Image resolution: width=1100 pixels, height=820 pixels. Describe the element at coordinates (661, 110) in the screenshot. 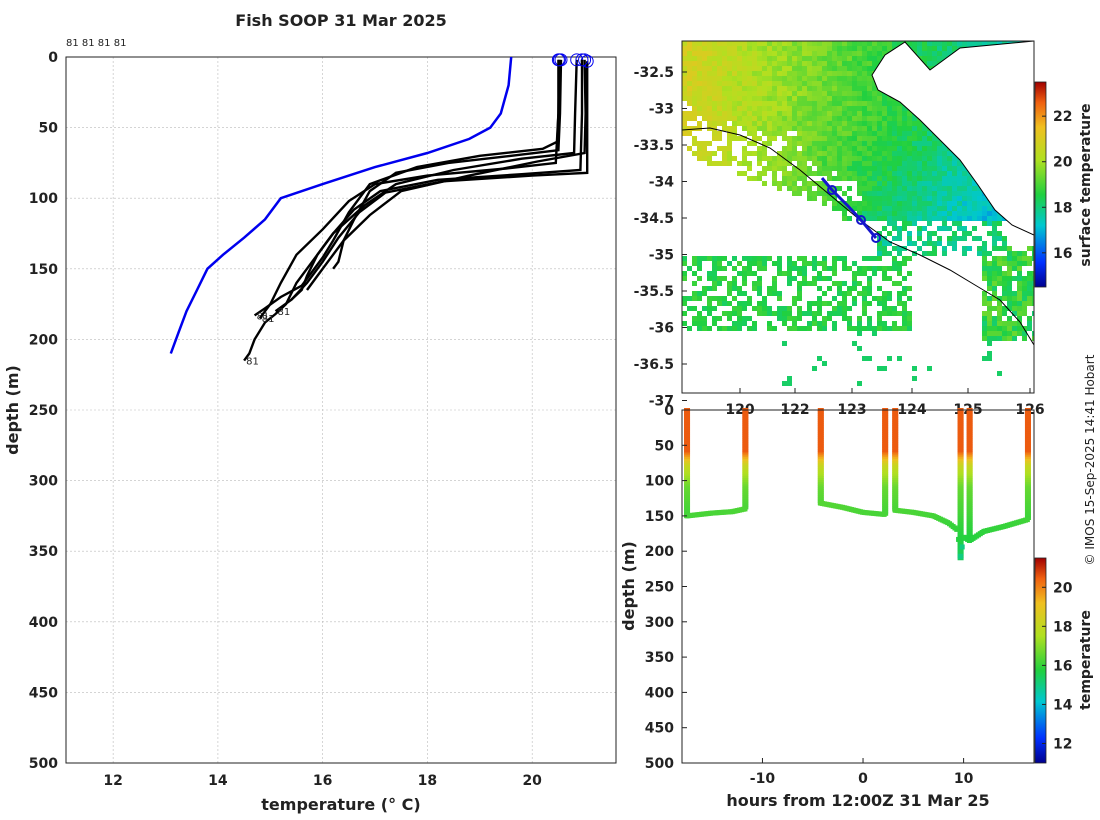

I see `lat-tick-label: -33` at that location.